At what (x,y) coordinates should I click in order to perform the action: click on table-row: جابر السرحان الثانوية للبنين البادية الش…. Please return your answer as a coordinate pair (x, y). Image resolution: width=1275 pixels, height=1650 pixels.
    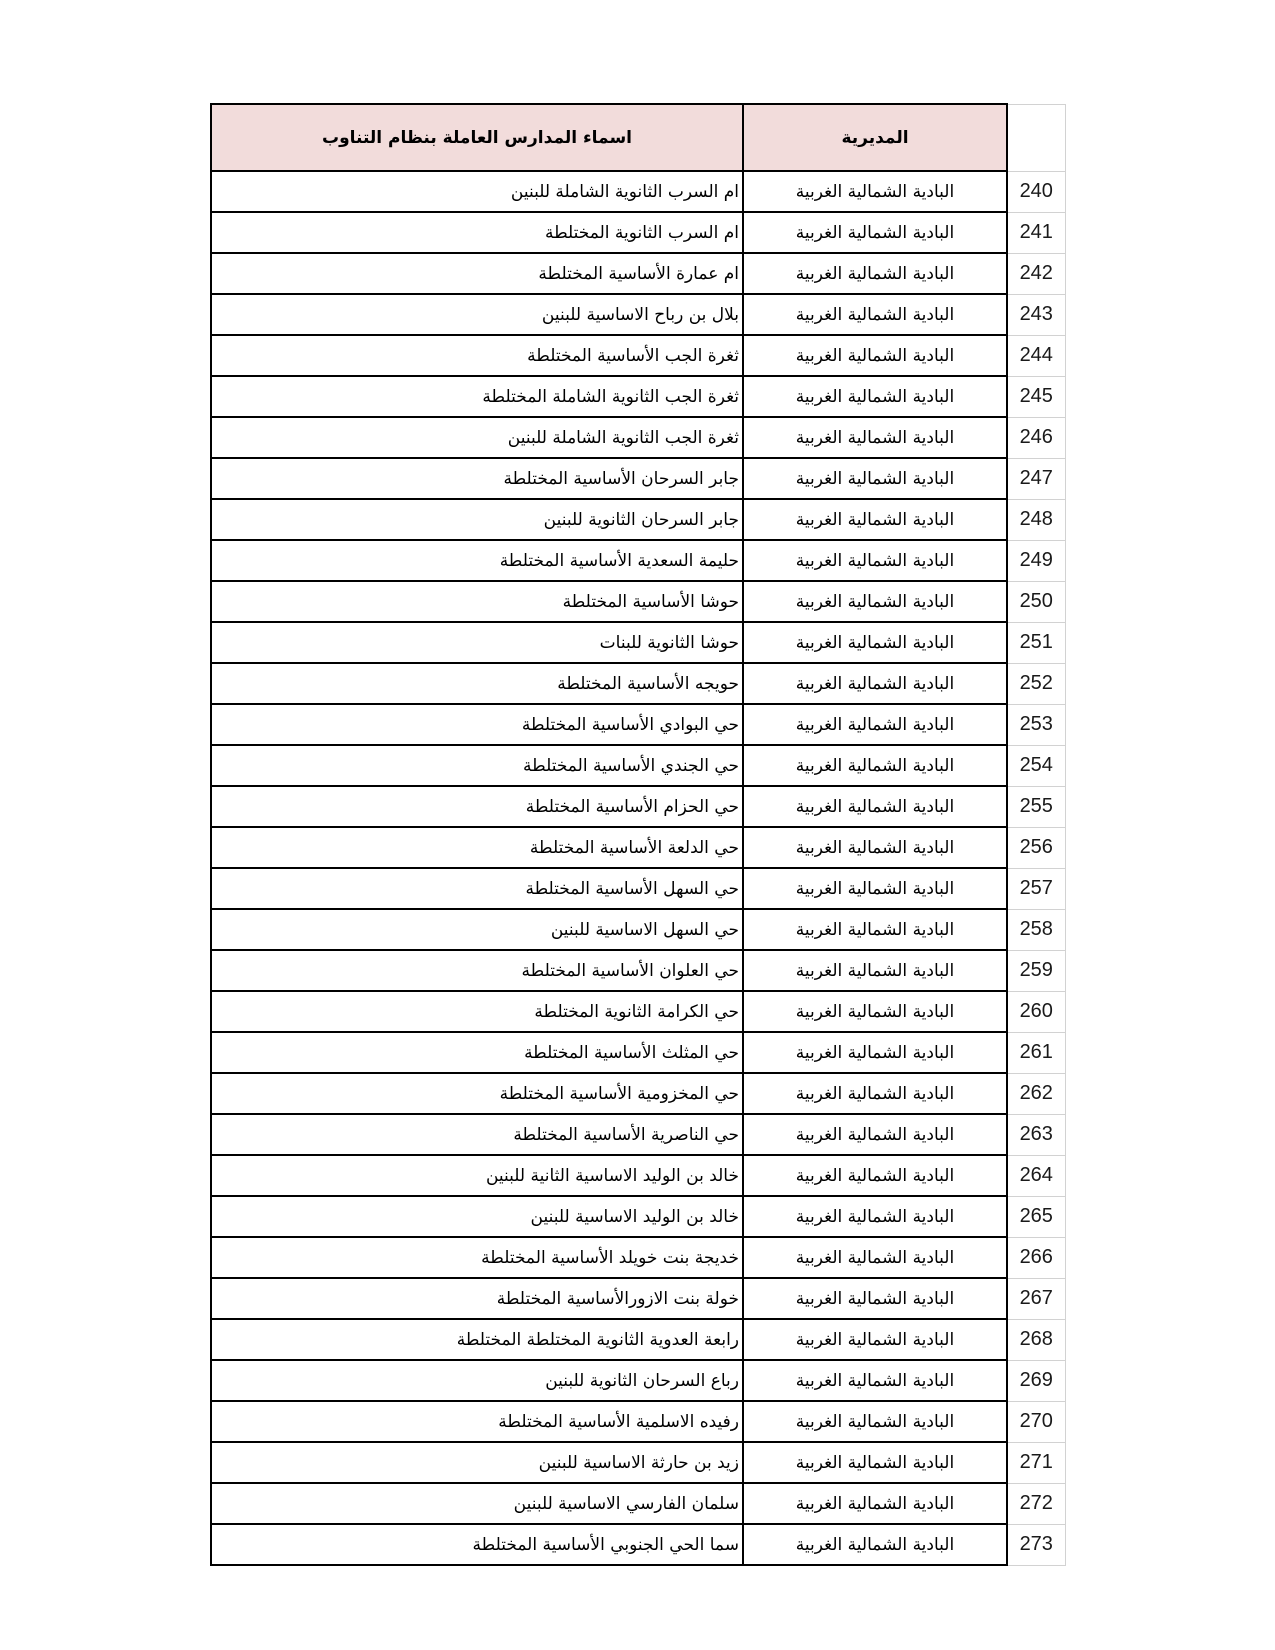
    Looking at the image, I should click on (638, 519).